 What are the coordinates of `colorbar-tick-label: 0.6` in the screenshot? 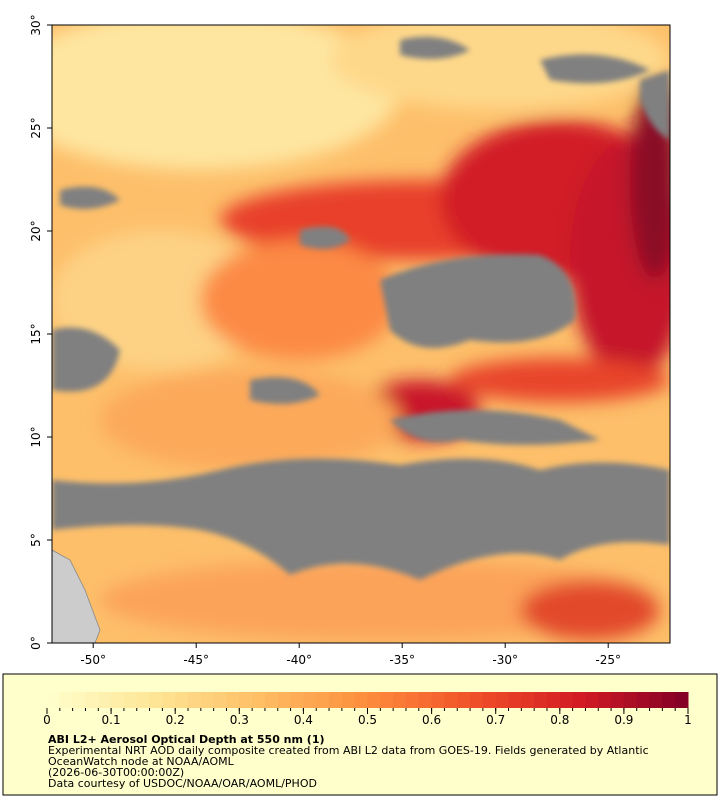 It's located at (431, 720).